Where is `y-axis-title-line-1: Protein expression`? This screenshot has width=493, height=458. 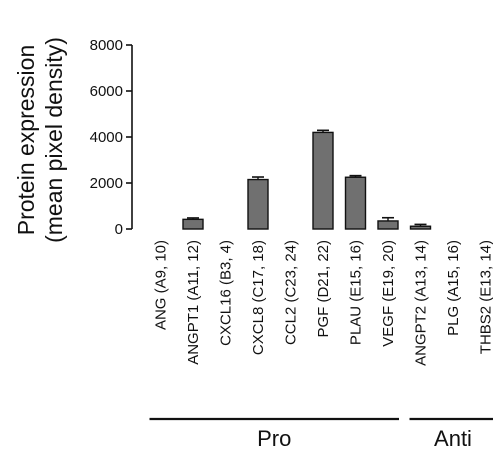
y-axis-title-line-1: Protein expression is located at coordinates (26, 140).